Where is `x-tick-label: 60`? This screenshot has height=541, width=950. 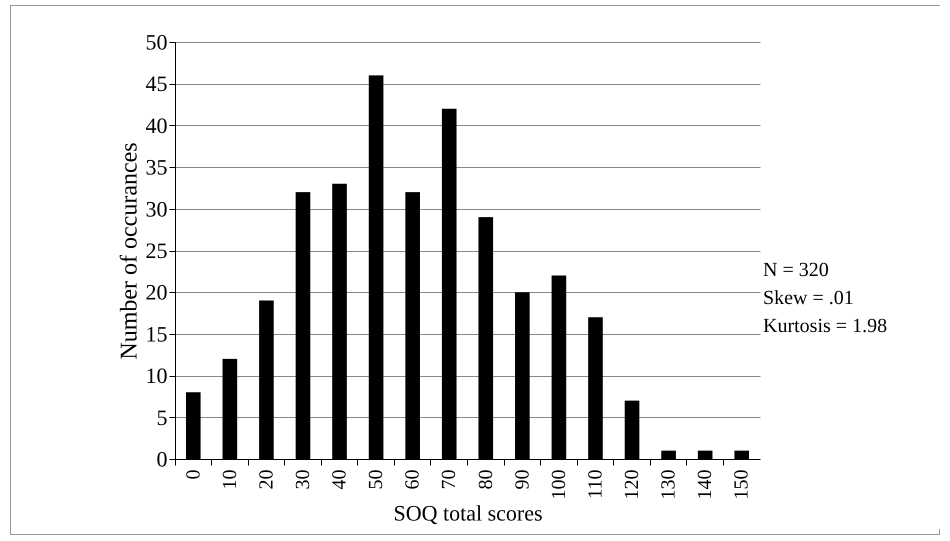 x-tick-label: 60 is located at coordinates (413, 480).